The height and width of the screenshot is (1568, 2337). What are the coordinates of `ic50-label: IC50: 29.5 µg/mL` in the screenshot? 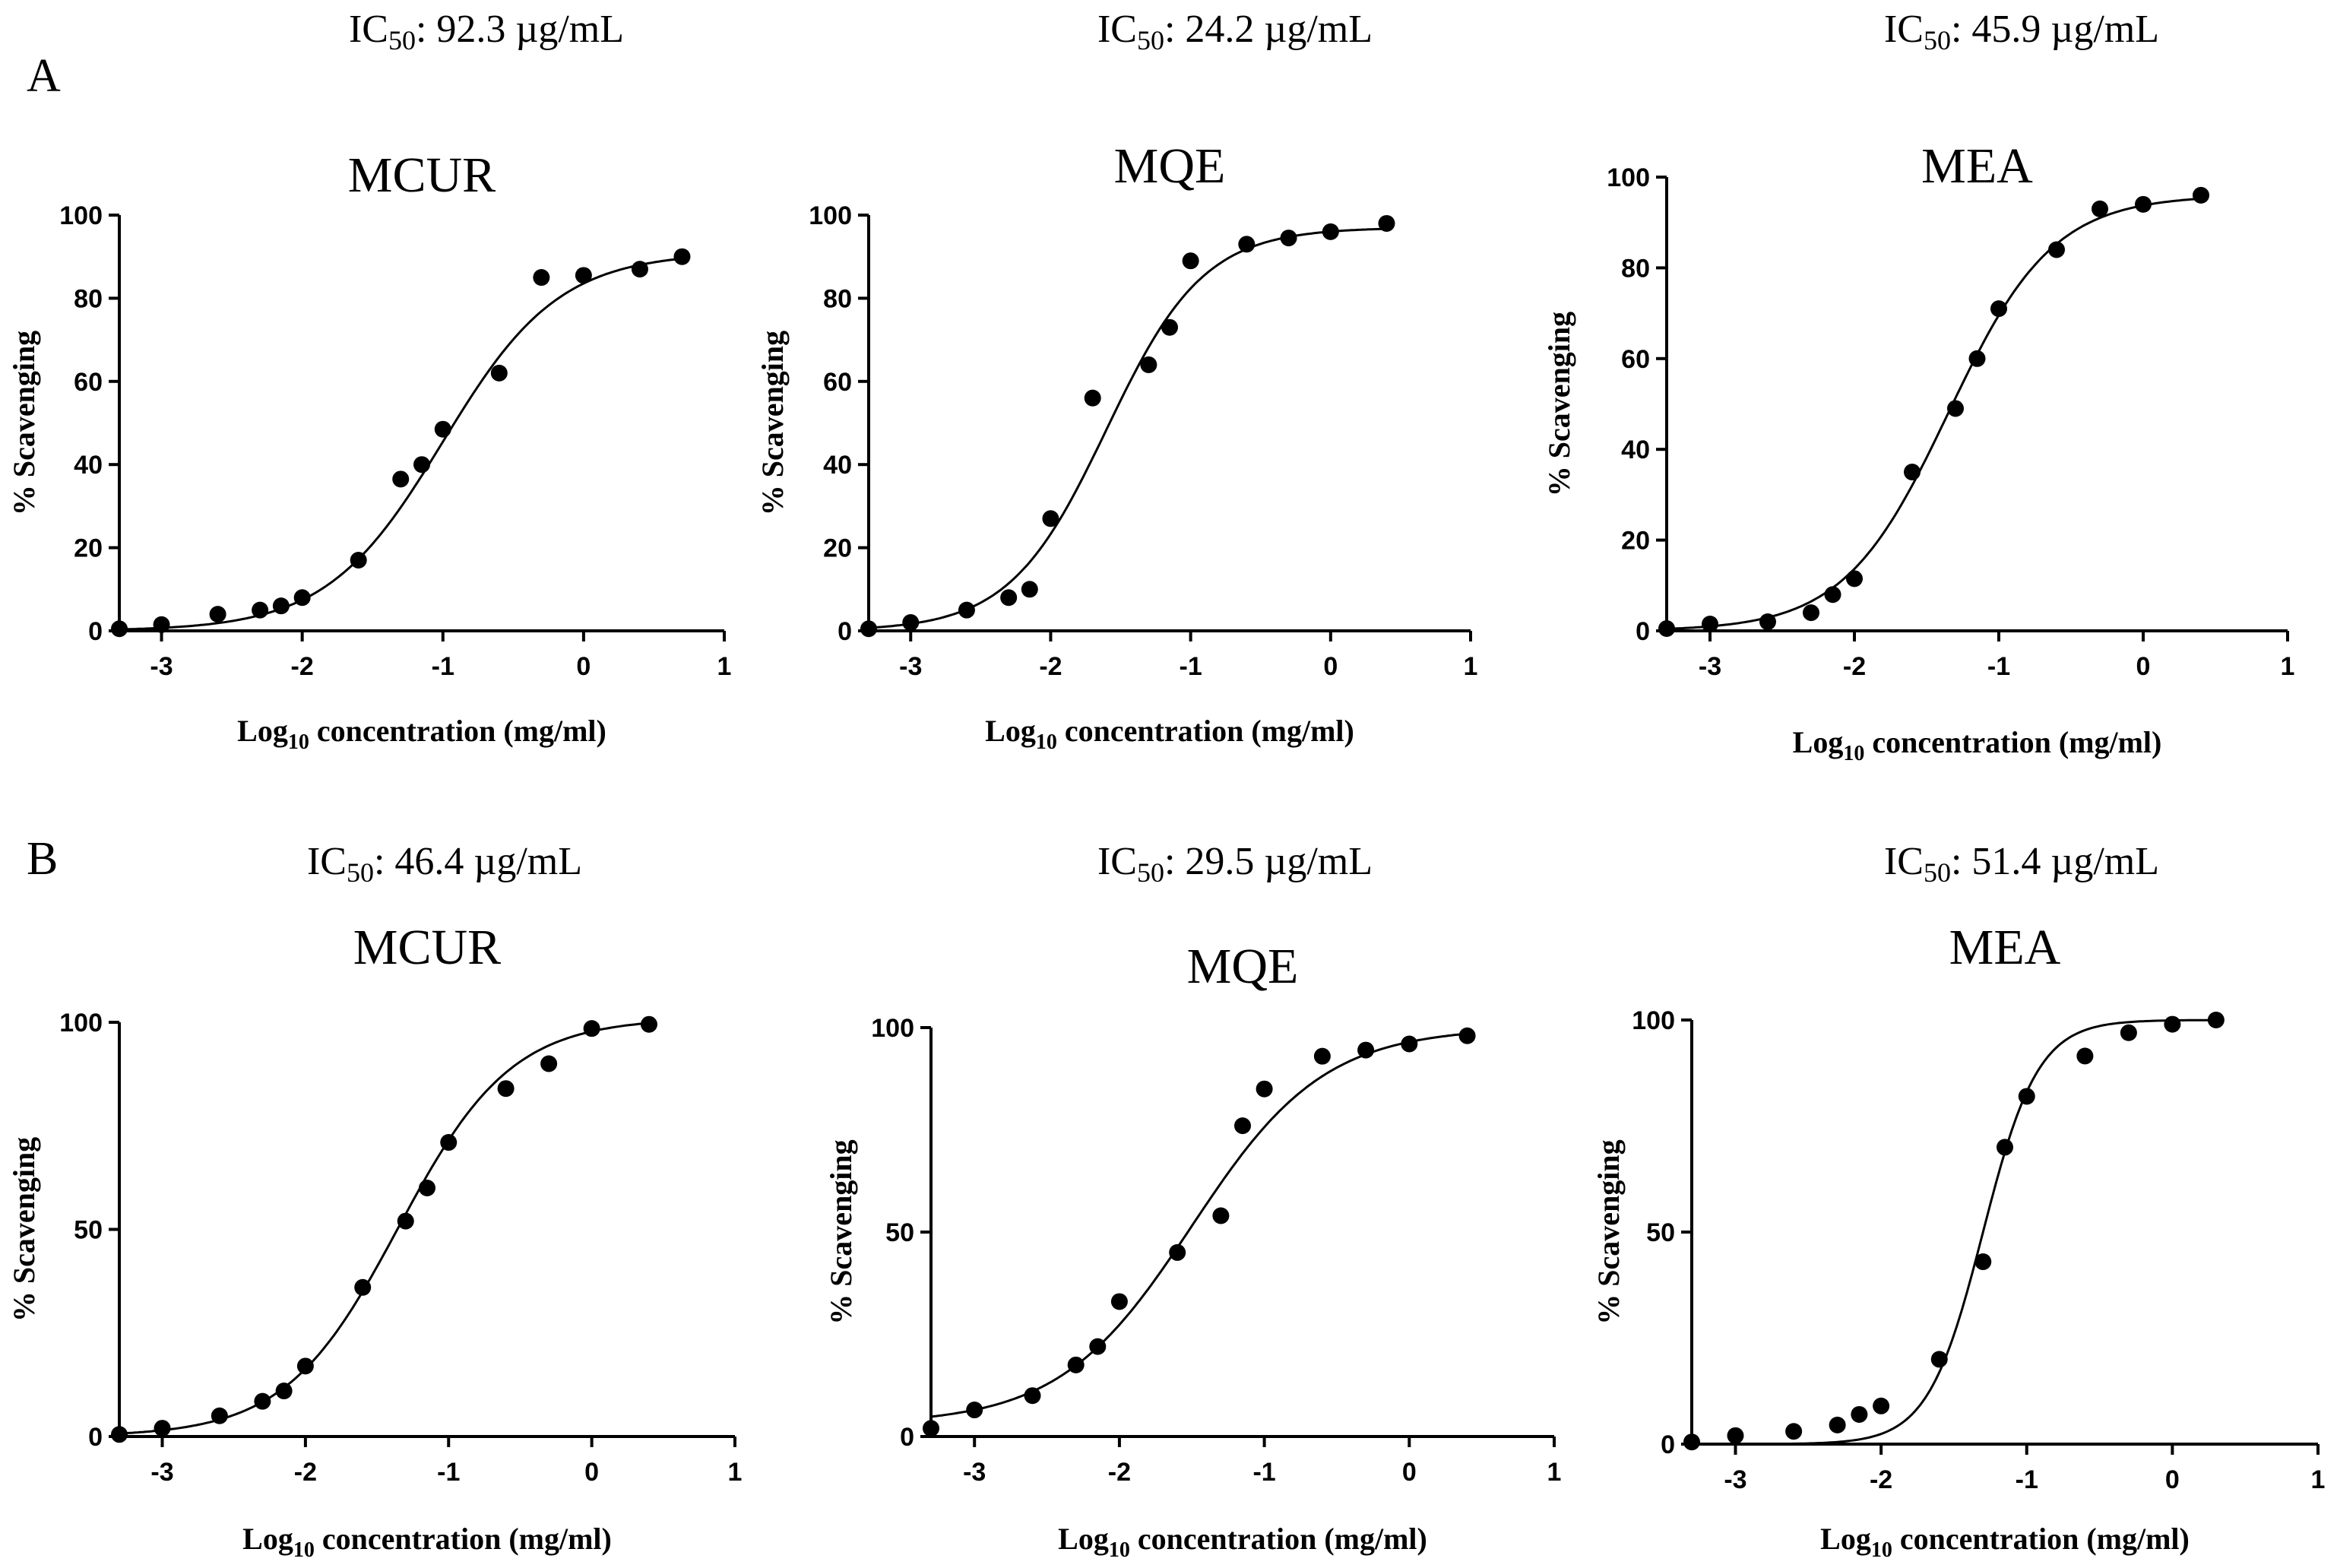 It's located at (1235, 864).